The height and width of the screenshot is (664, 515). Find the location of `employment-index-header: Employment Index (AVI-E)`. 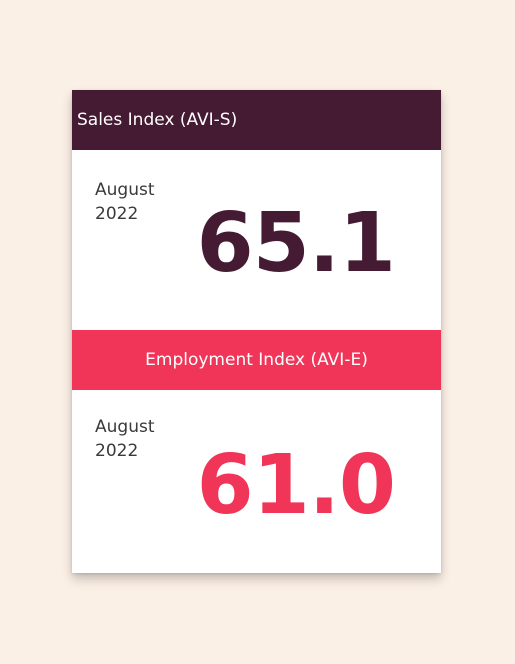

employment-index-header: Employment Index (AVI-E) is located at coordinates (256, 360).